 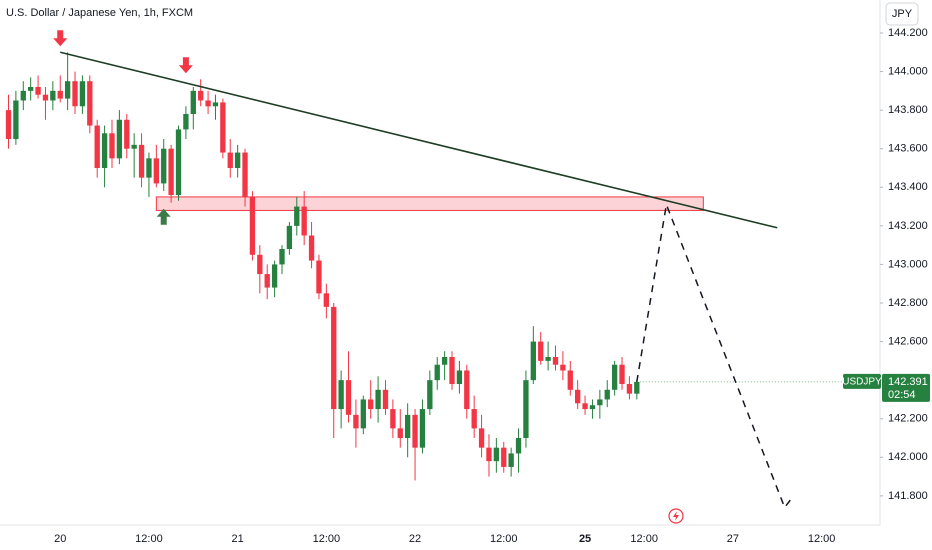 What do you see at coordinates (908, 341) in the screenshot?
I see `y-tick-label: 142.600` at bounding box center [908, 341].